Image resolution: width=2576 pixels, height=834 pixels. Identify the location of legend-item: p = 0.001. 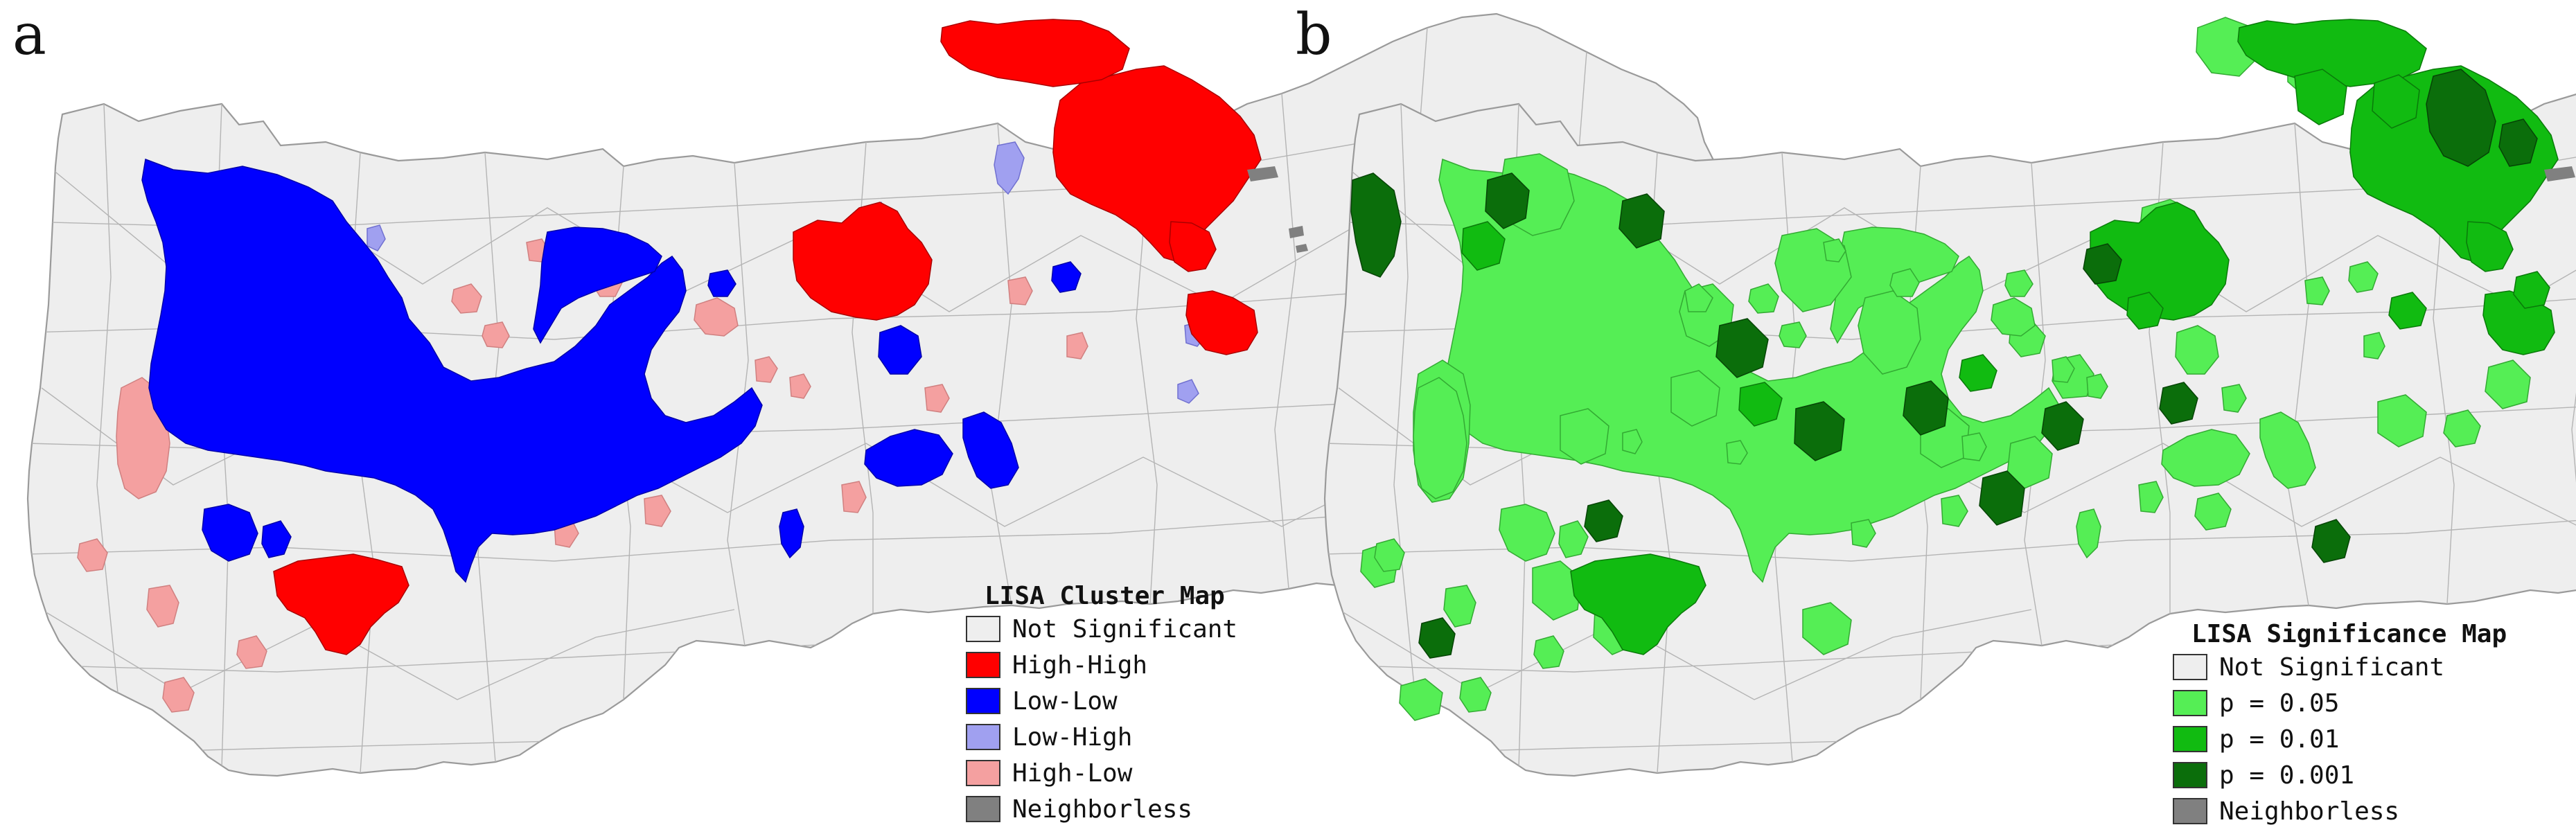
(2263, 775).